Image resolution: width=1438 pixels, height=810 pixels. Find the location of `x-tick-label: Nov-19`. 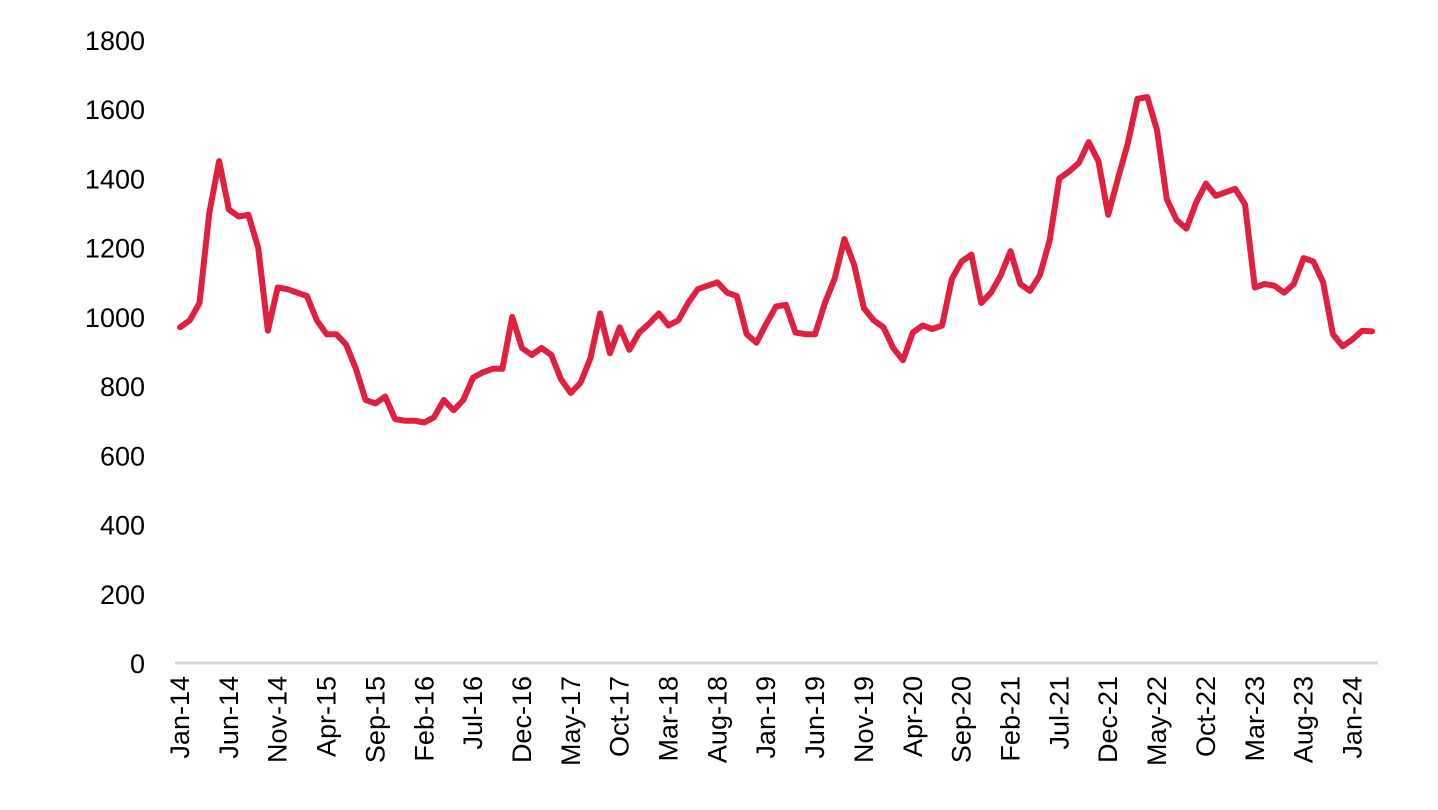

x-tick-label: Nov-19 is located at coordinates (864, 719).